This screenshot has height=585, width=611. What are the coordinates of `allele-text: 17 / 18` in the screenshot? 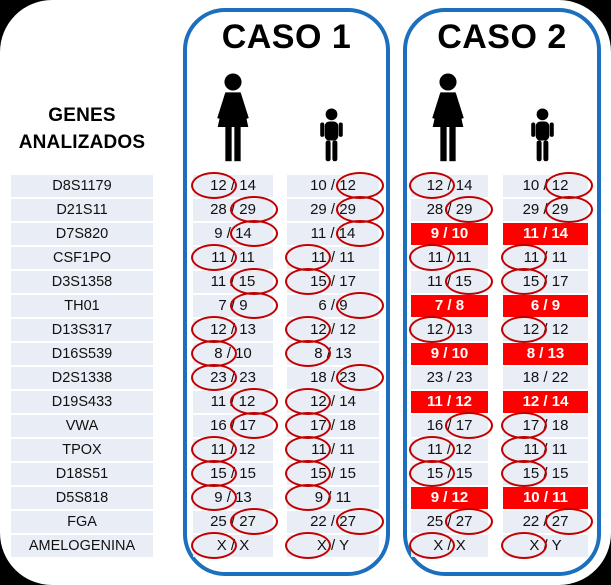 It's located at (545, 425).